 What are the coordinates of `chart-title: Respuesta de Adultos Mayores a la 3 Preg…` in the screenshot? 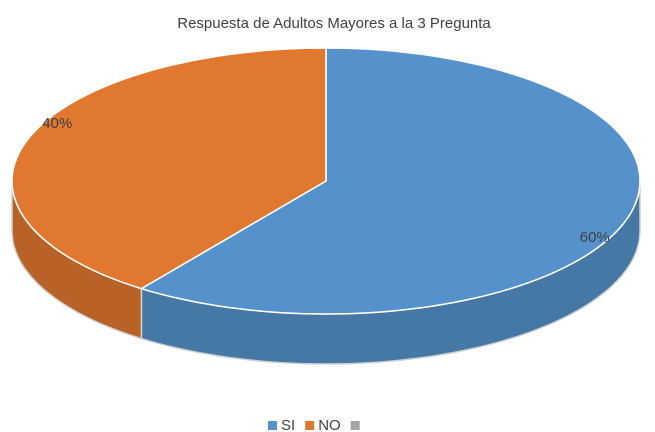 It's located at (334, 23).